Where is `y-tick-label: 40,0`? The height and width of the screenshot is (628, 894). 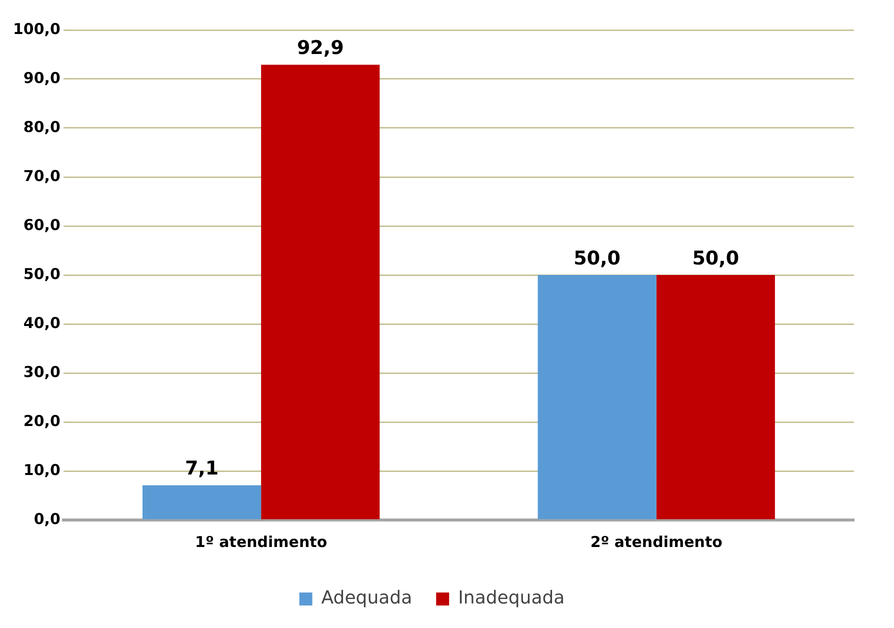
y-tick-label: 40,0 is located at coordinates (41, 323).